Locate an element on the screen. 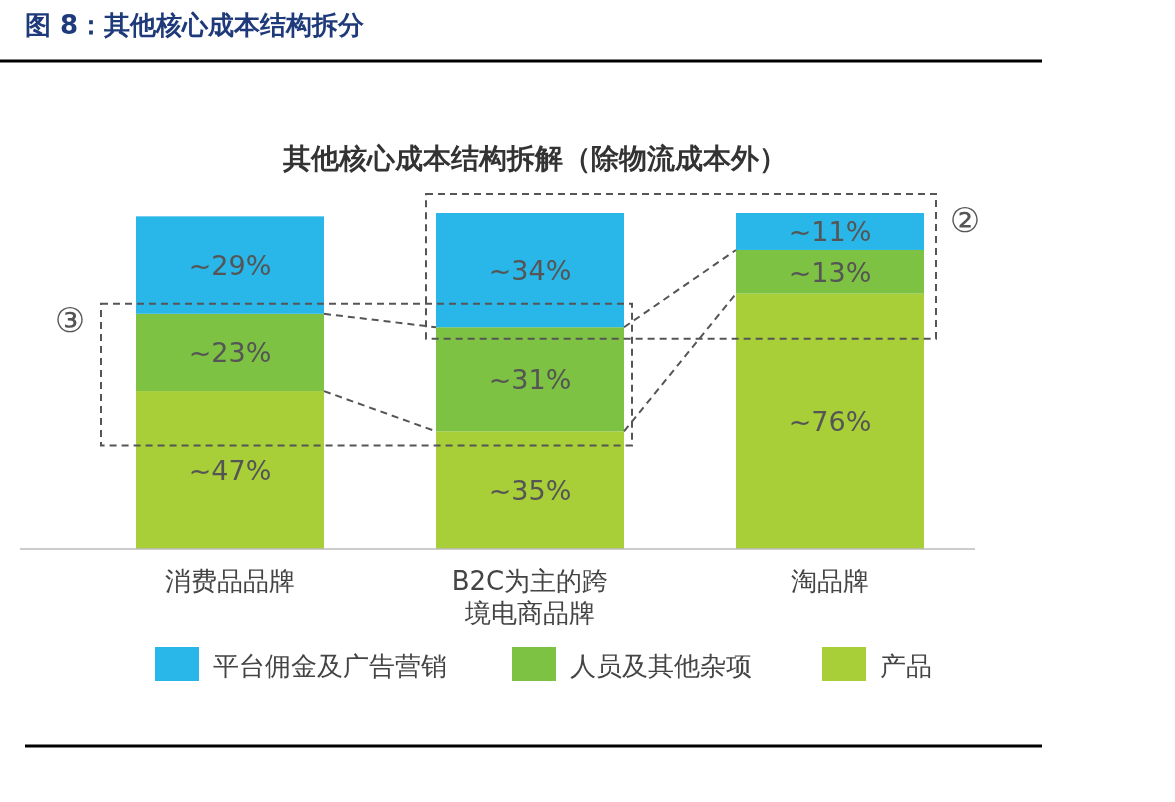 The image size is (1175, 802). chart-title: 图 8：其他核心成本结构拆分 is located at coordinates (195, 25).